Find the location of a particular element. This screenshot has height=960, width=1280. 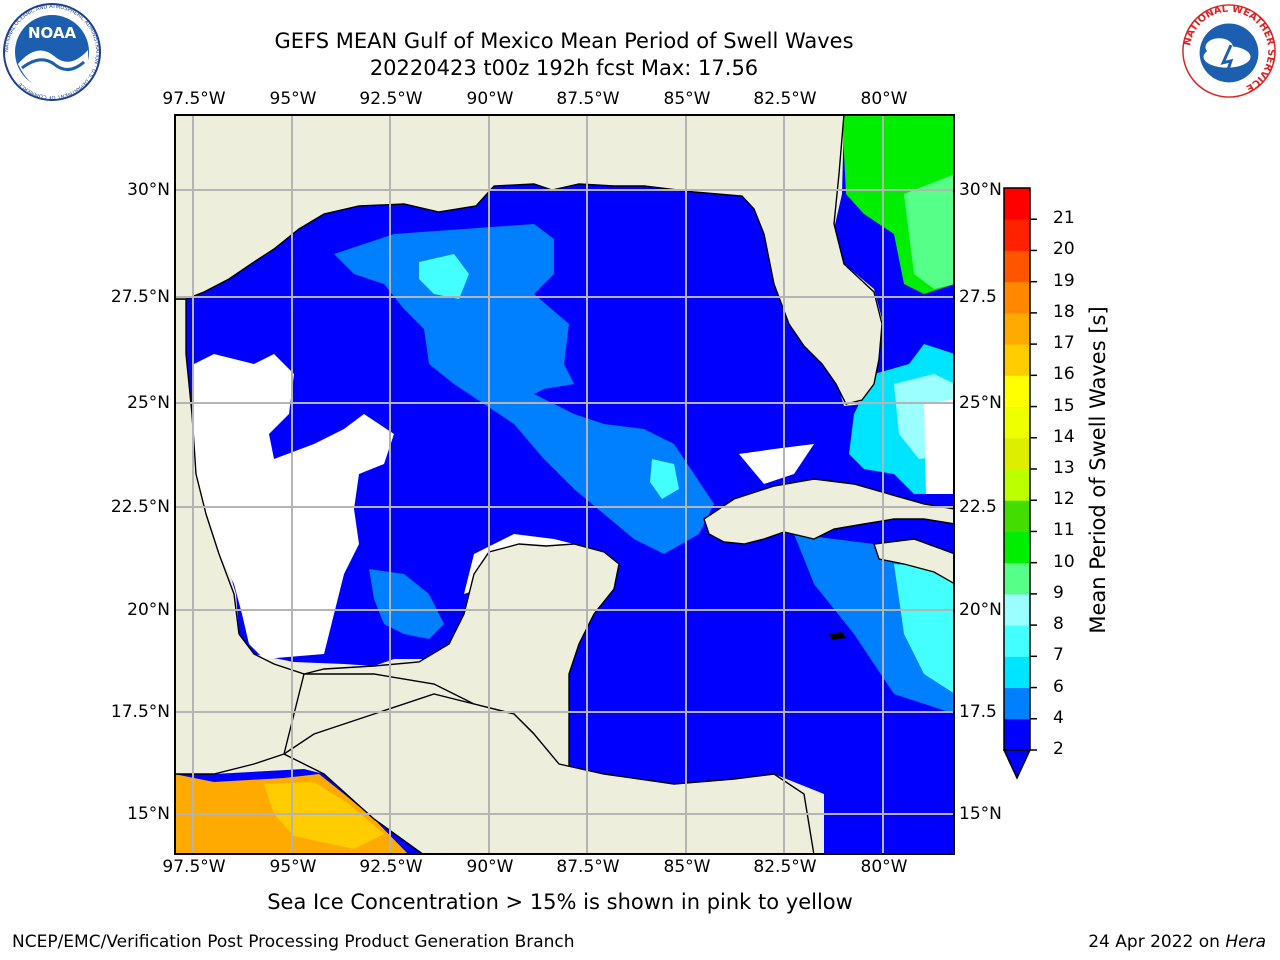

pacific-swell-yellow is located at coordinates (324, 815).